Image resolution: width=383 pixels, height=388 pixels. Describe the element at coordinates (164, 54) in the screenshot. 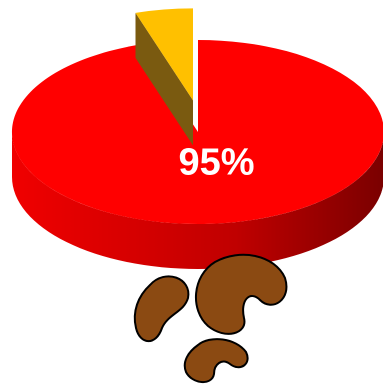

I see `pie-slice` at that location.